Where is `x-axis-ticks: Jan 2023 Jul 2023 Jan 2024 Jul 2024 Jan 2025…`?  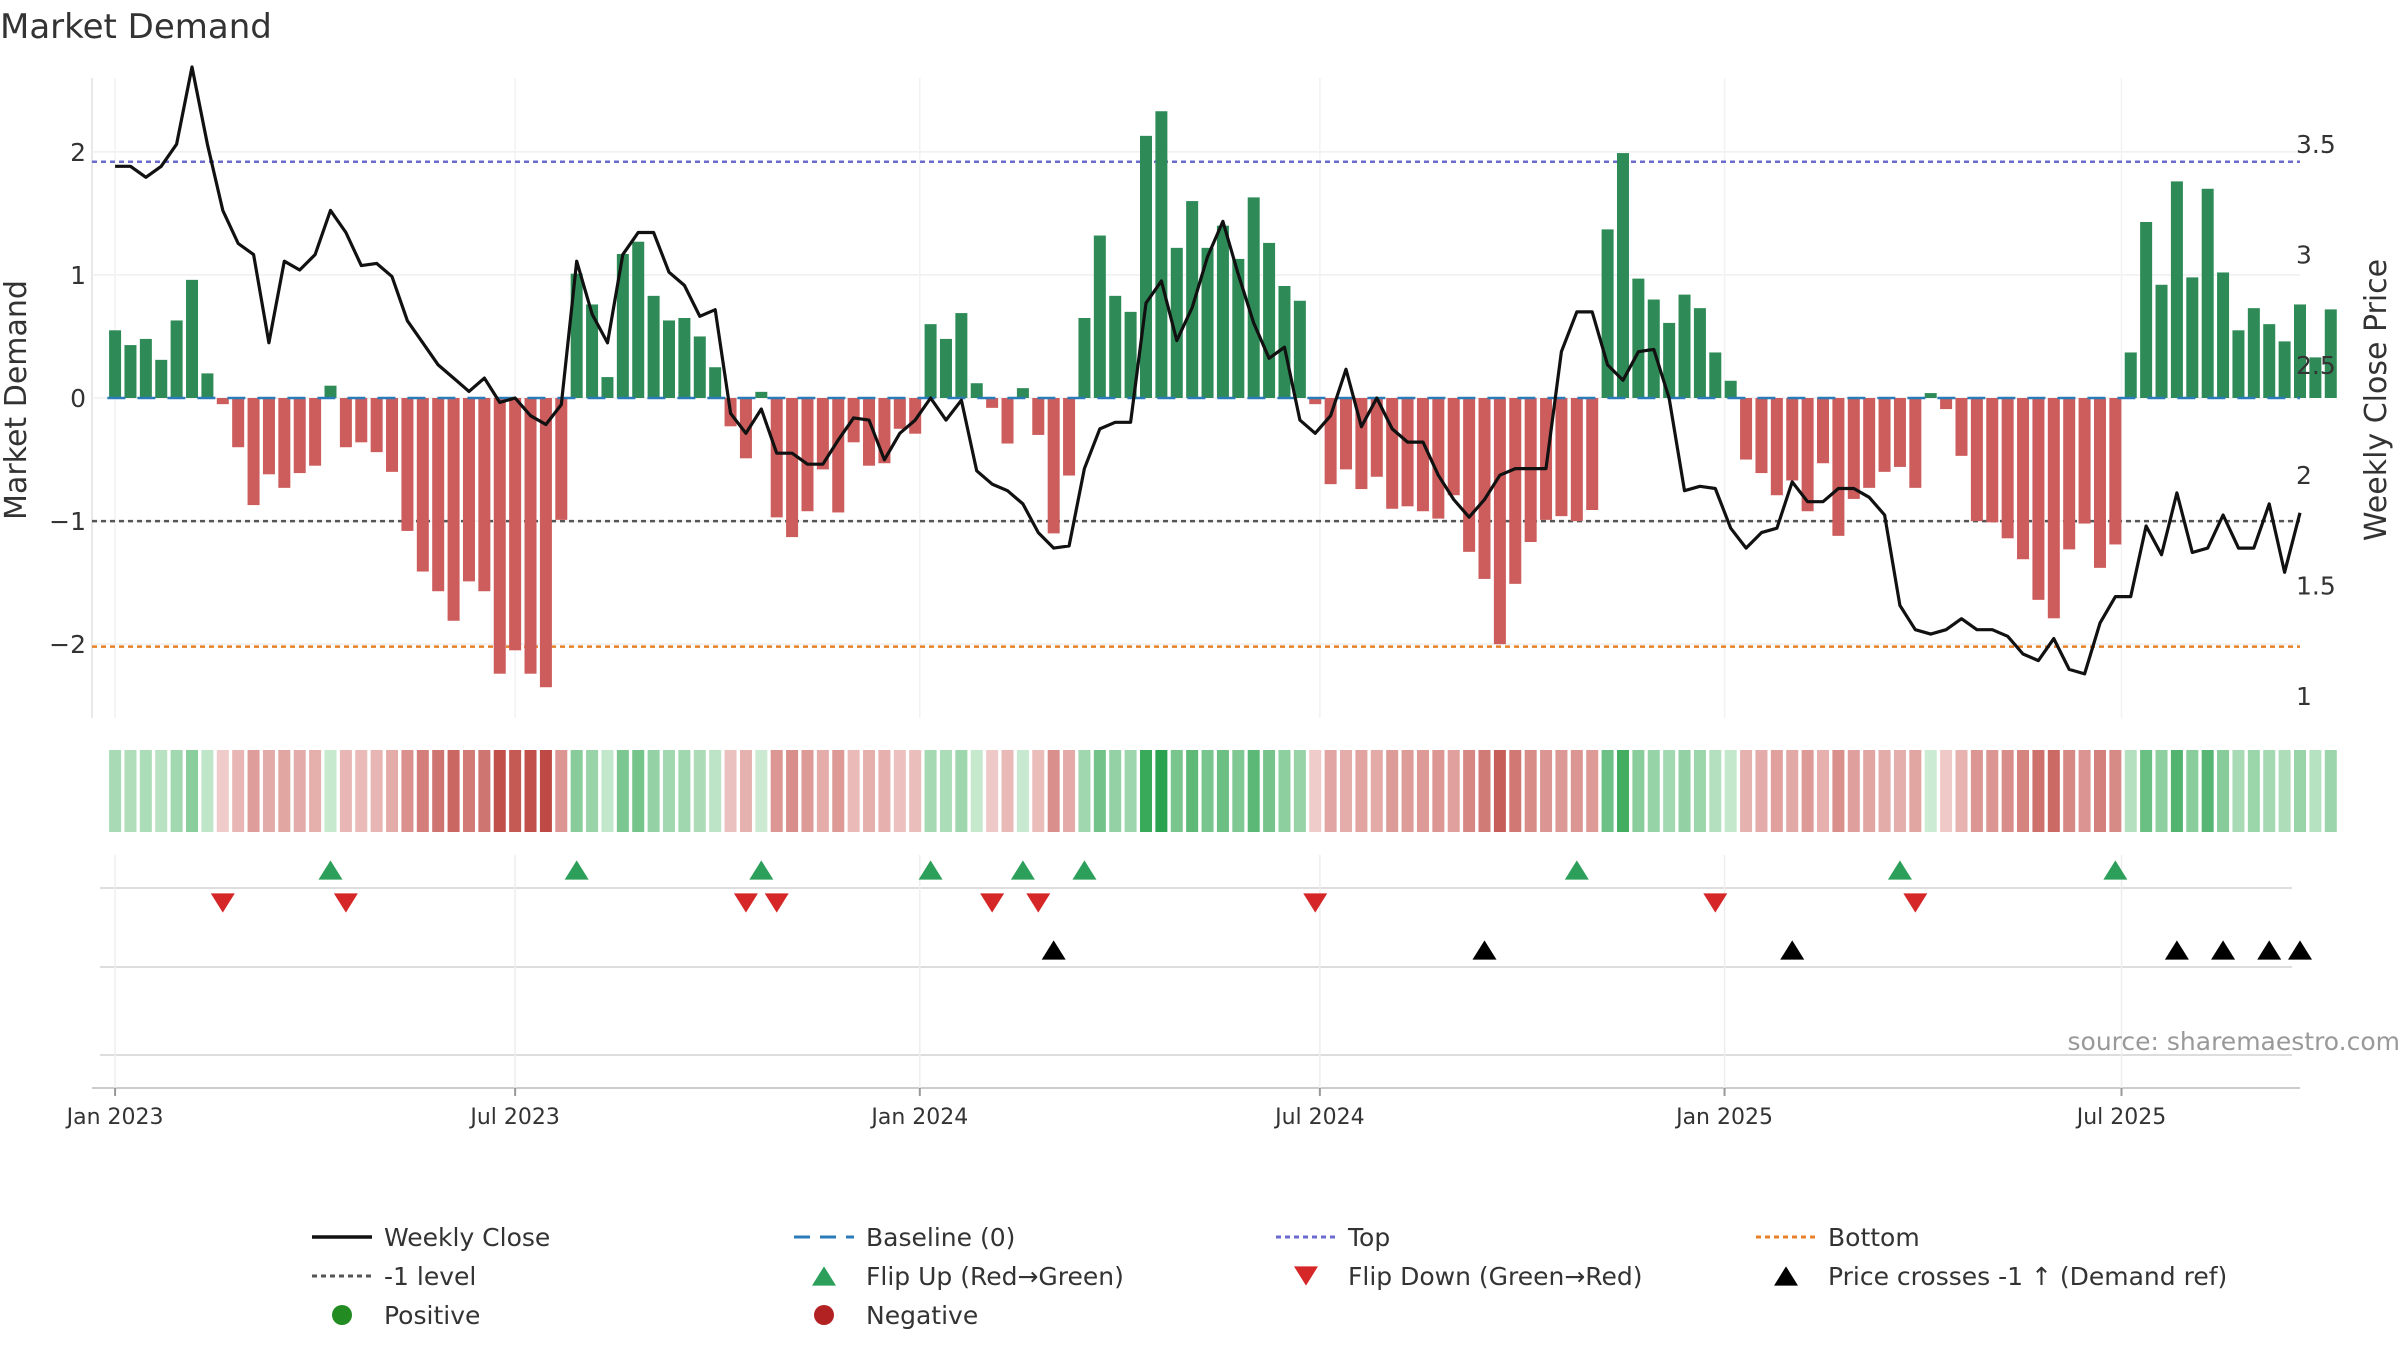
x-axis-ticks: Jan 2023 Jul 2023 Jan 2024 Jul 2024 Jan 2025… is located at coordinates (1115, 1109).